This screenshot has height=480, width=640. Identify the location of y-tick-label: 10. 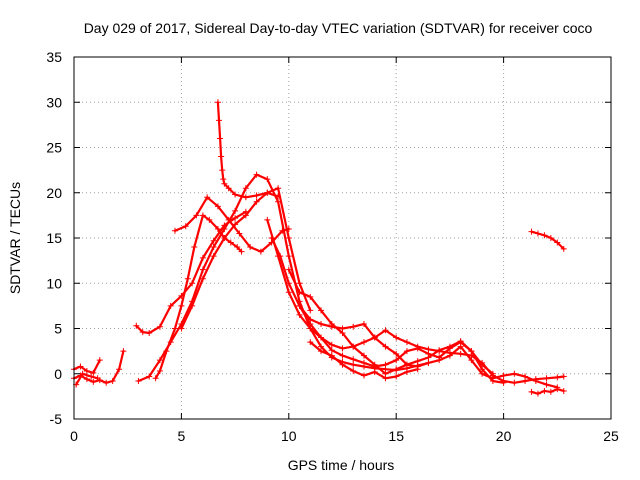
(54, 283).